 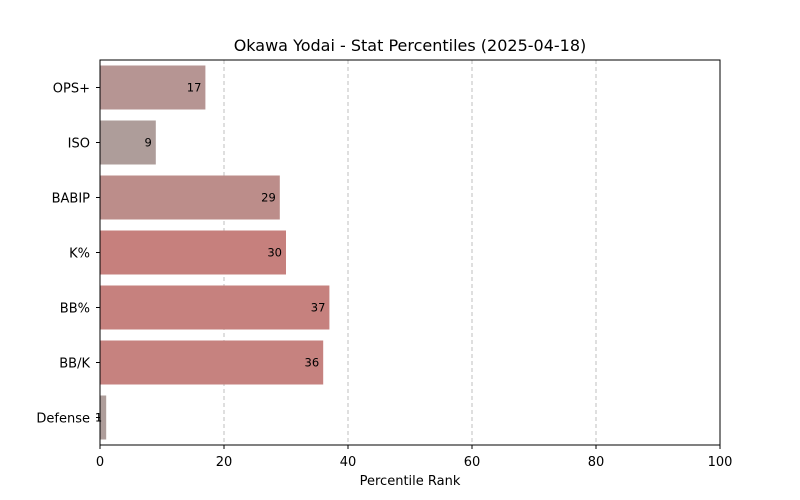 What do you see at coordinates (318, 308) in the screenshot?
I see `bar-value-label: 37` at bounding box center [318, 308].